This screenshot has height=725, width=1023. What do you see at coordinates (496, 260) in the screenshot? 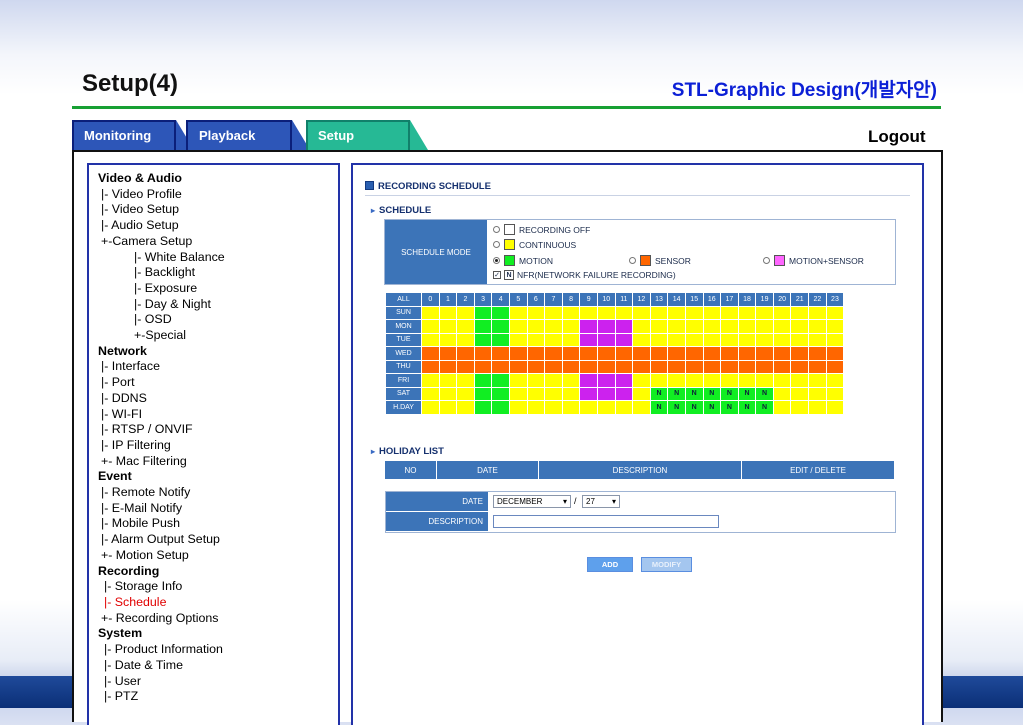
I see `radio-motion` at bounding box center [496, 260].